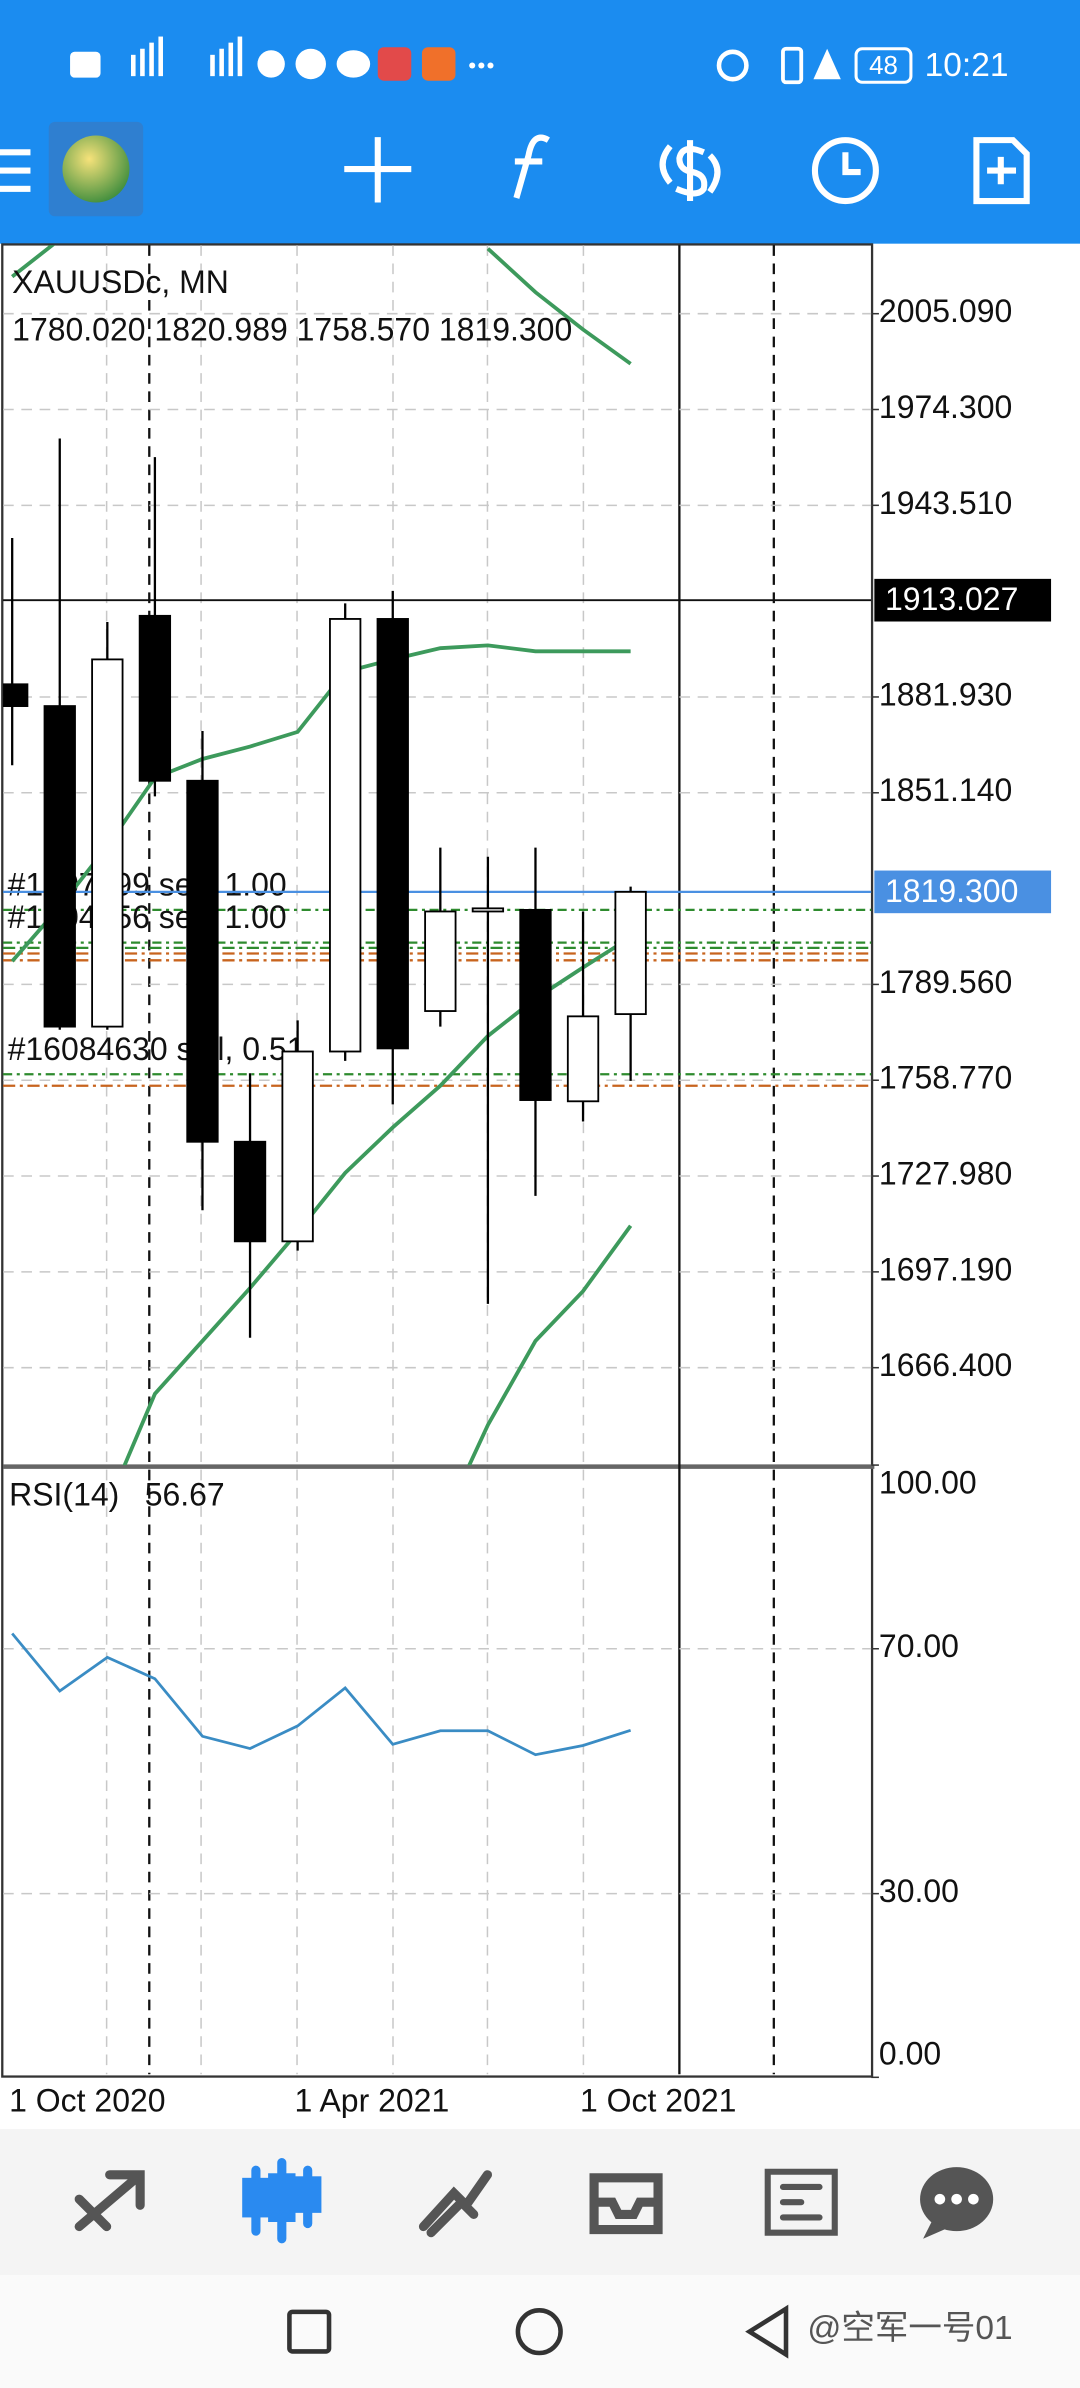 The width and height of the screenshot is (1080, 2388). I want to click on crosshair-price-box, so click(963, 600).